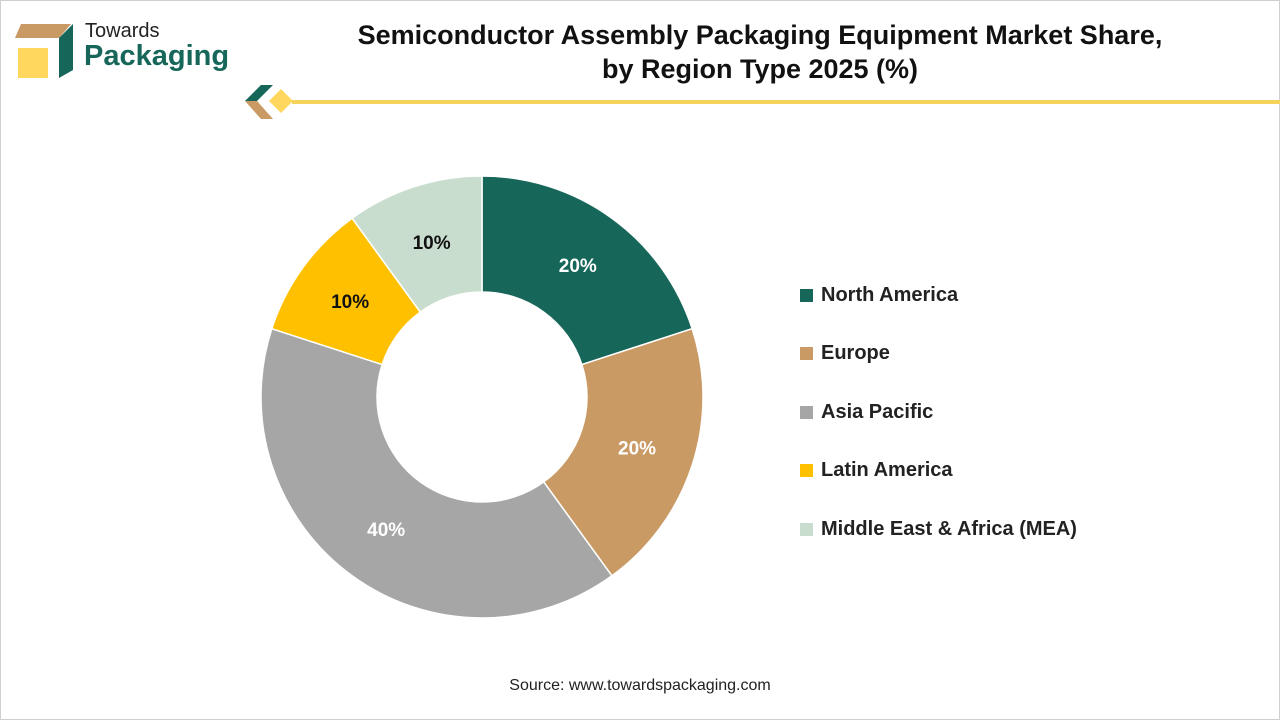 This screenshot has height=720, width=1280. What do you see at coordinates (855, 353) in the screenshot?
I see `legend-label: Europe` at bounding box center [855, 353].